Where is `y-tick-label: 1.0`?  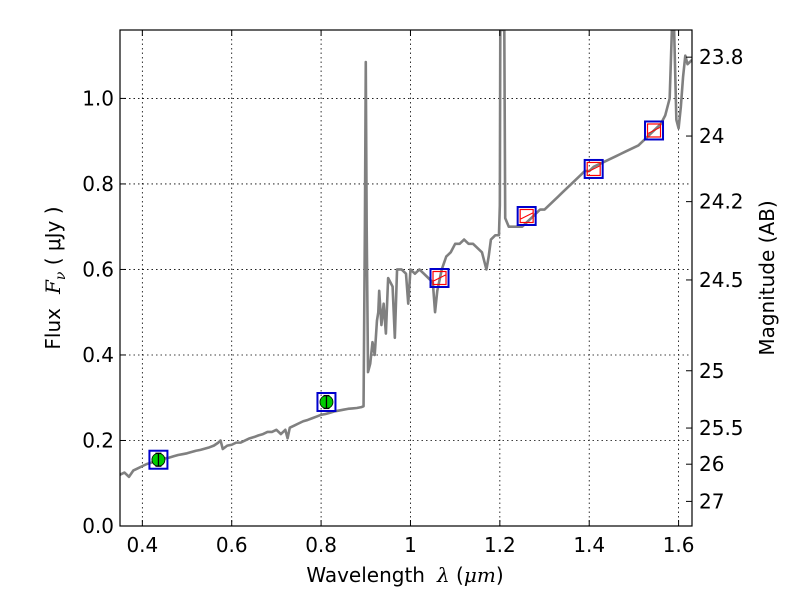 y-tick-label: 1.0 is located at coordinates (98, 98).